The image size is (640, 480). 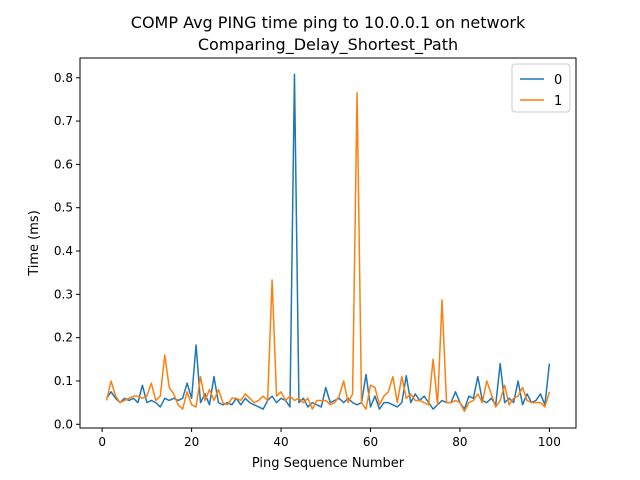 I want to click on y-tick-label: 0.6, so click(x=63, y=164).